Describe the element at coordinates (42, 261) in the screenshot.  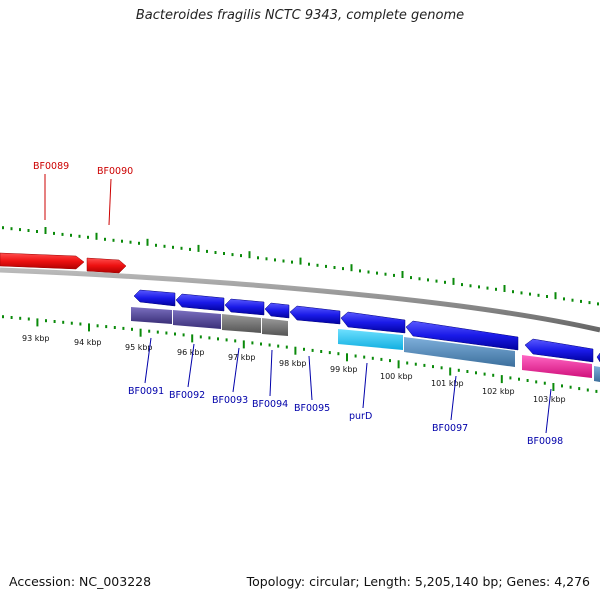
I see `cds-arrow-bf0089` at that location.